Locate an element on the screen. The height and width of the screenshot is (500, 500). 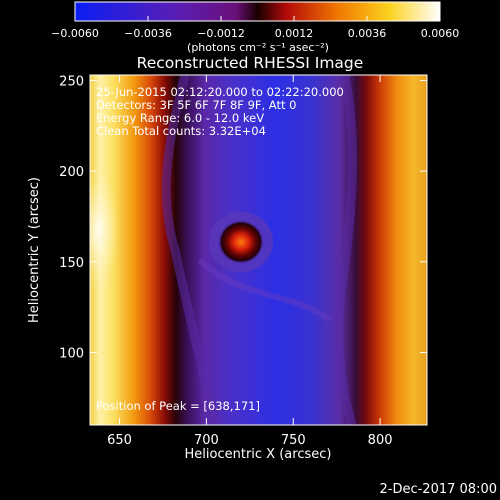
colorbar-tick-label: −0.0060 is located at coordinates (75, 33).